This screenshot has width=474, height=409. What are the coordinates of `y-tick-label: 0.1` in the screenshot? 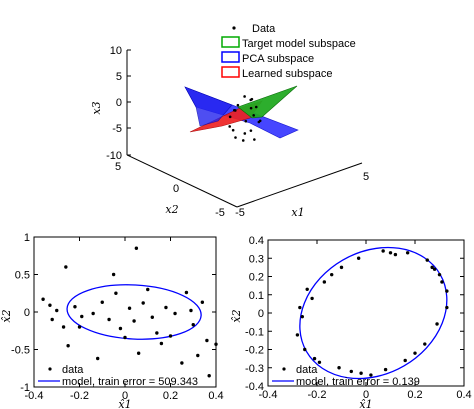 It's located at (256, 296).